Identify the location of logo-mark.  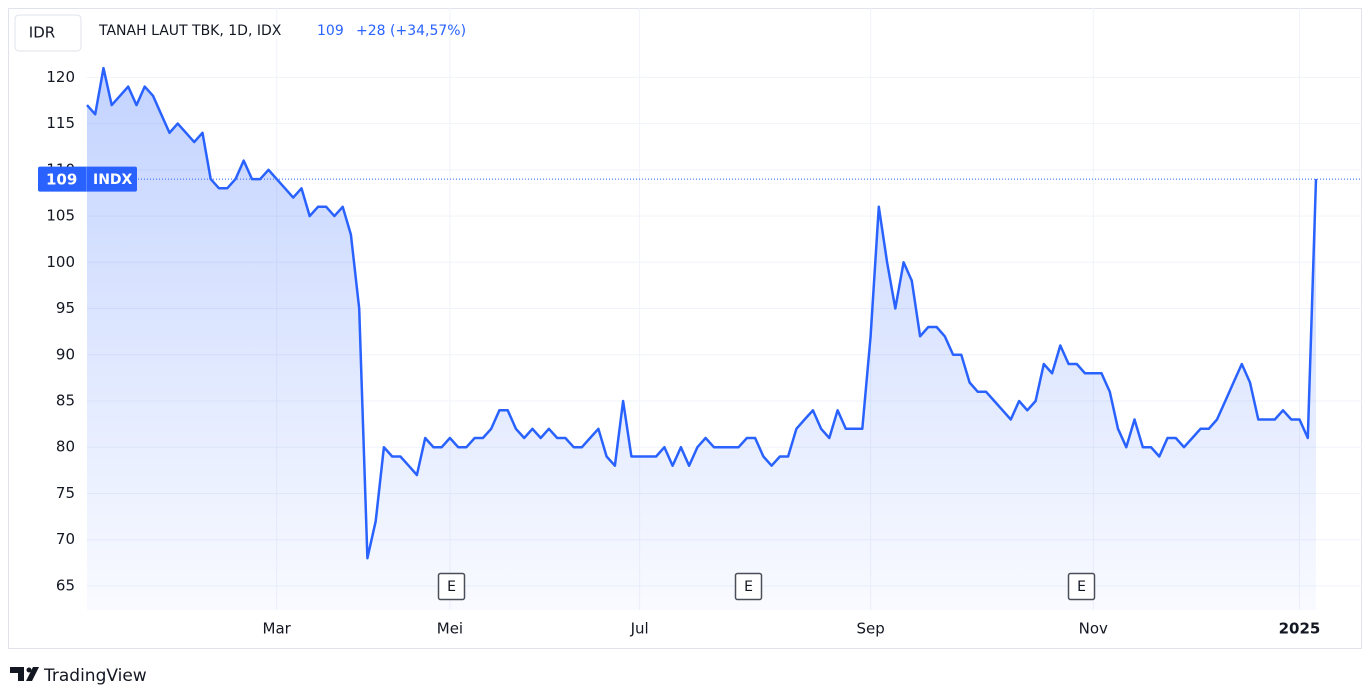
(20, 674).